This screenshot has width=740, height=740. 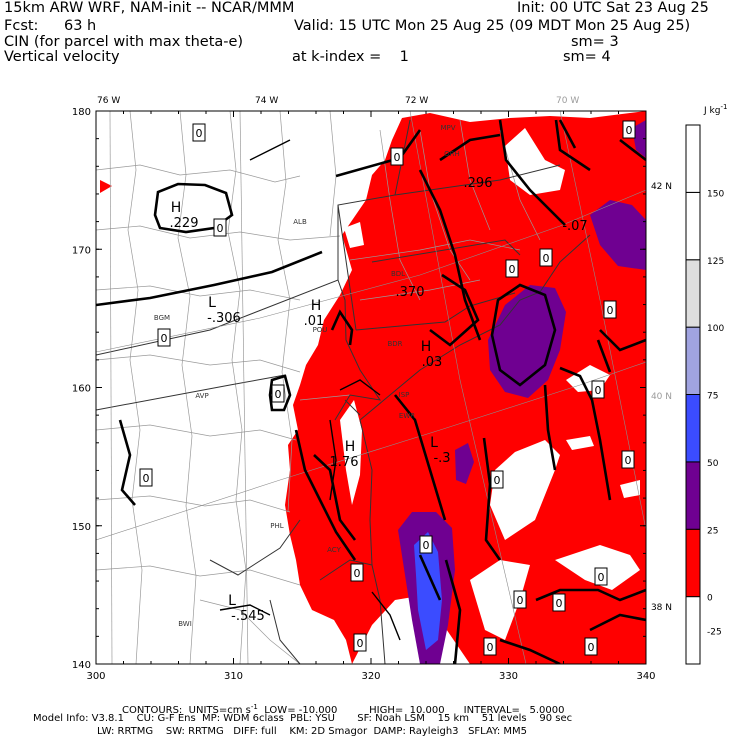 What do you see at coordinates (62, 57) in the screenshot?
I see `field-title-vvel: Vertical velocity` at bounding box center [62, 57].